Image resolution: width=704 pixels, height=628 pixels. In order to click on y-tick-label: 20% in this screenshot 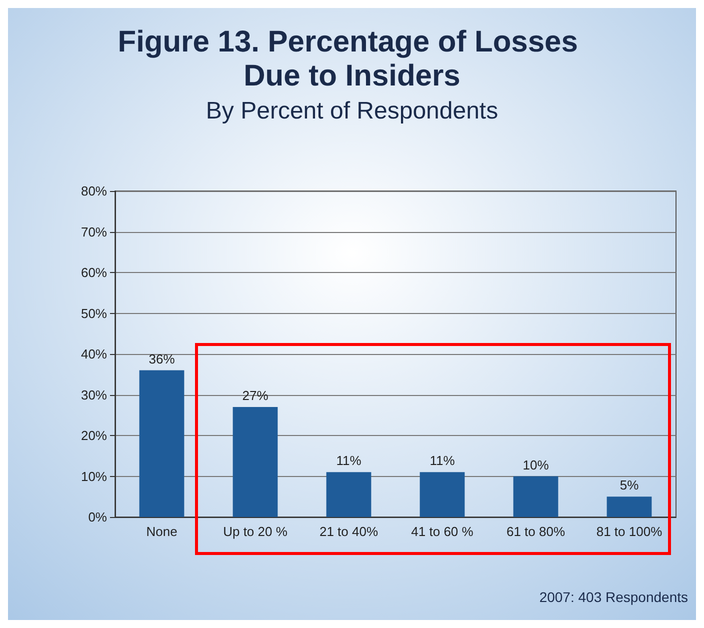, I will do `click(94, 435)`.